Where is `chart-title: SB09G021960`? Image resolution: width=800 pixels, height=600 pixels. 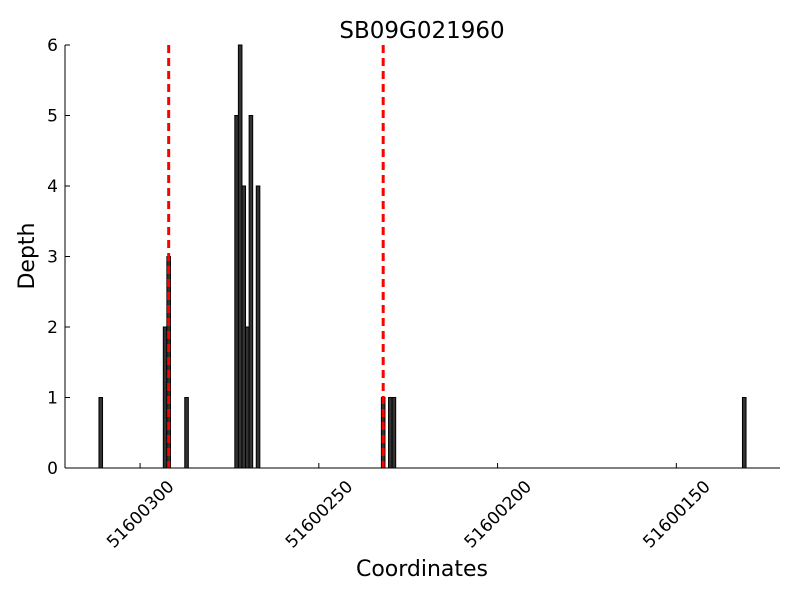
chart-title: SB09G021960 is located at coordinates (421, 31).